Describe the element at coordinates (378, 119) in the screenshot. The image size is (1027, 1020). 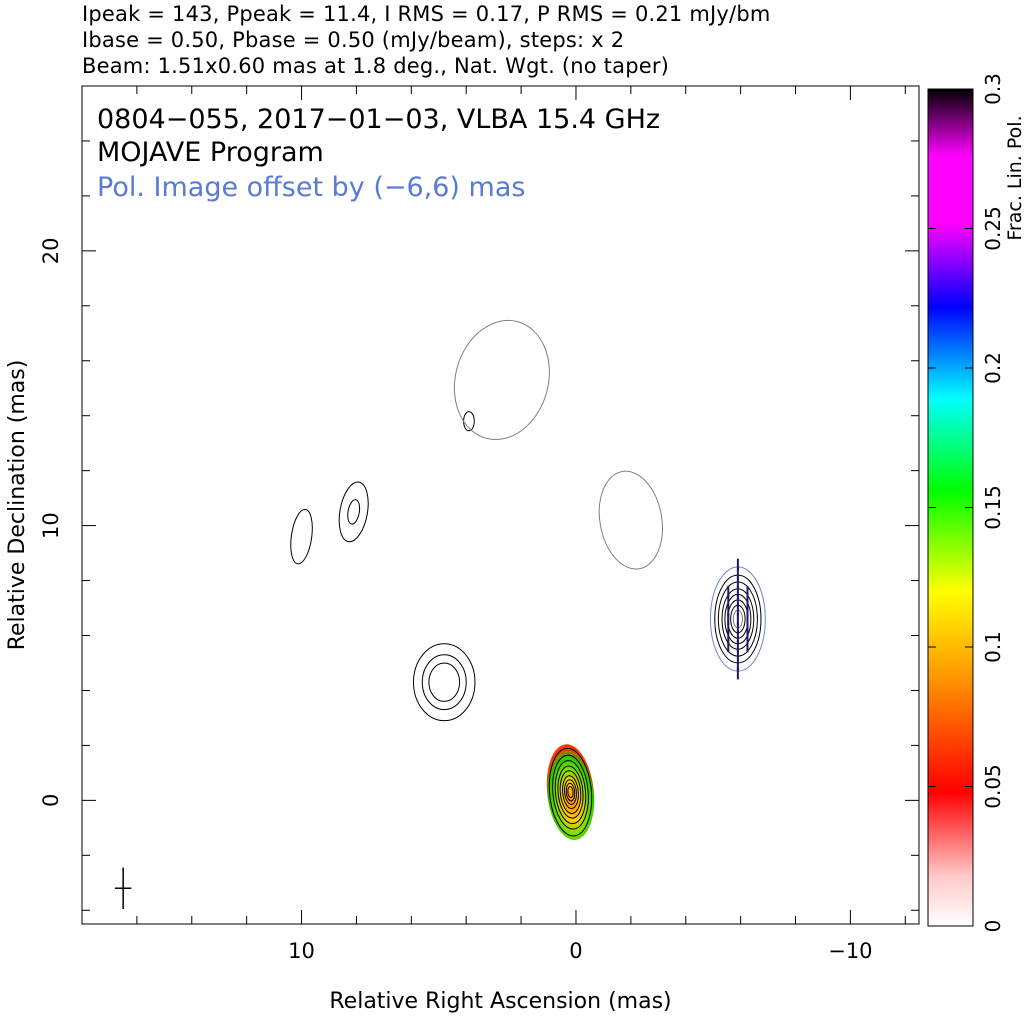
I see `chart-title: 0804−055, 2017−01−03, VLBA 15.4 GHz` at that location.